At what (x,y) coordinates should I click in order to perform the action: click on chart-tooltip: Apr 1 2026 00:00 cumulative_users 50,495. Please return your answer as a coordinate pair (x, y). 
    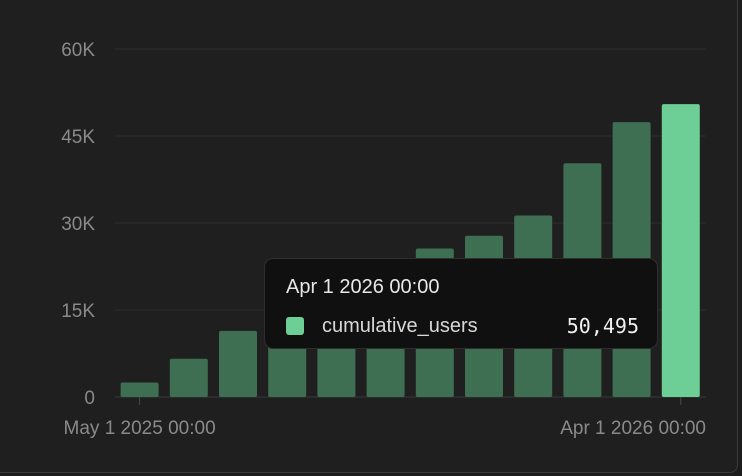
    Looking at the image, I should click on (461, 303).